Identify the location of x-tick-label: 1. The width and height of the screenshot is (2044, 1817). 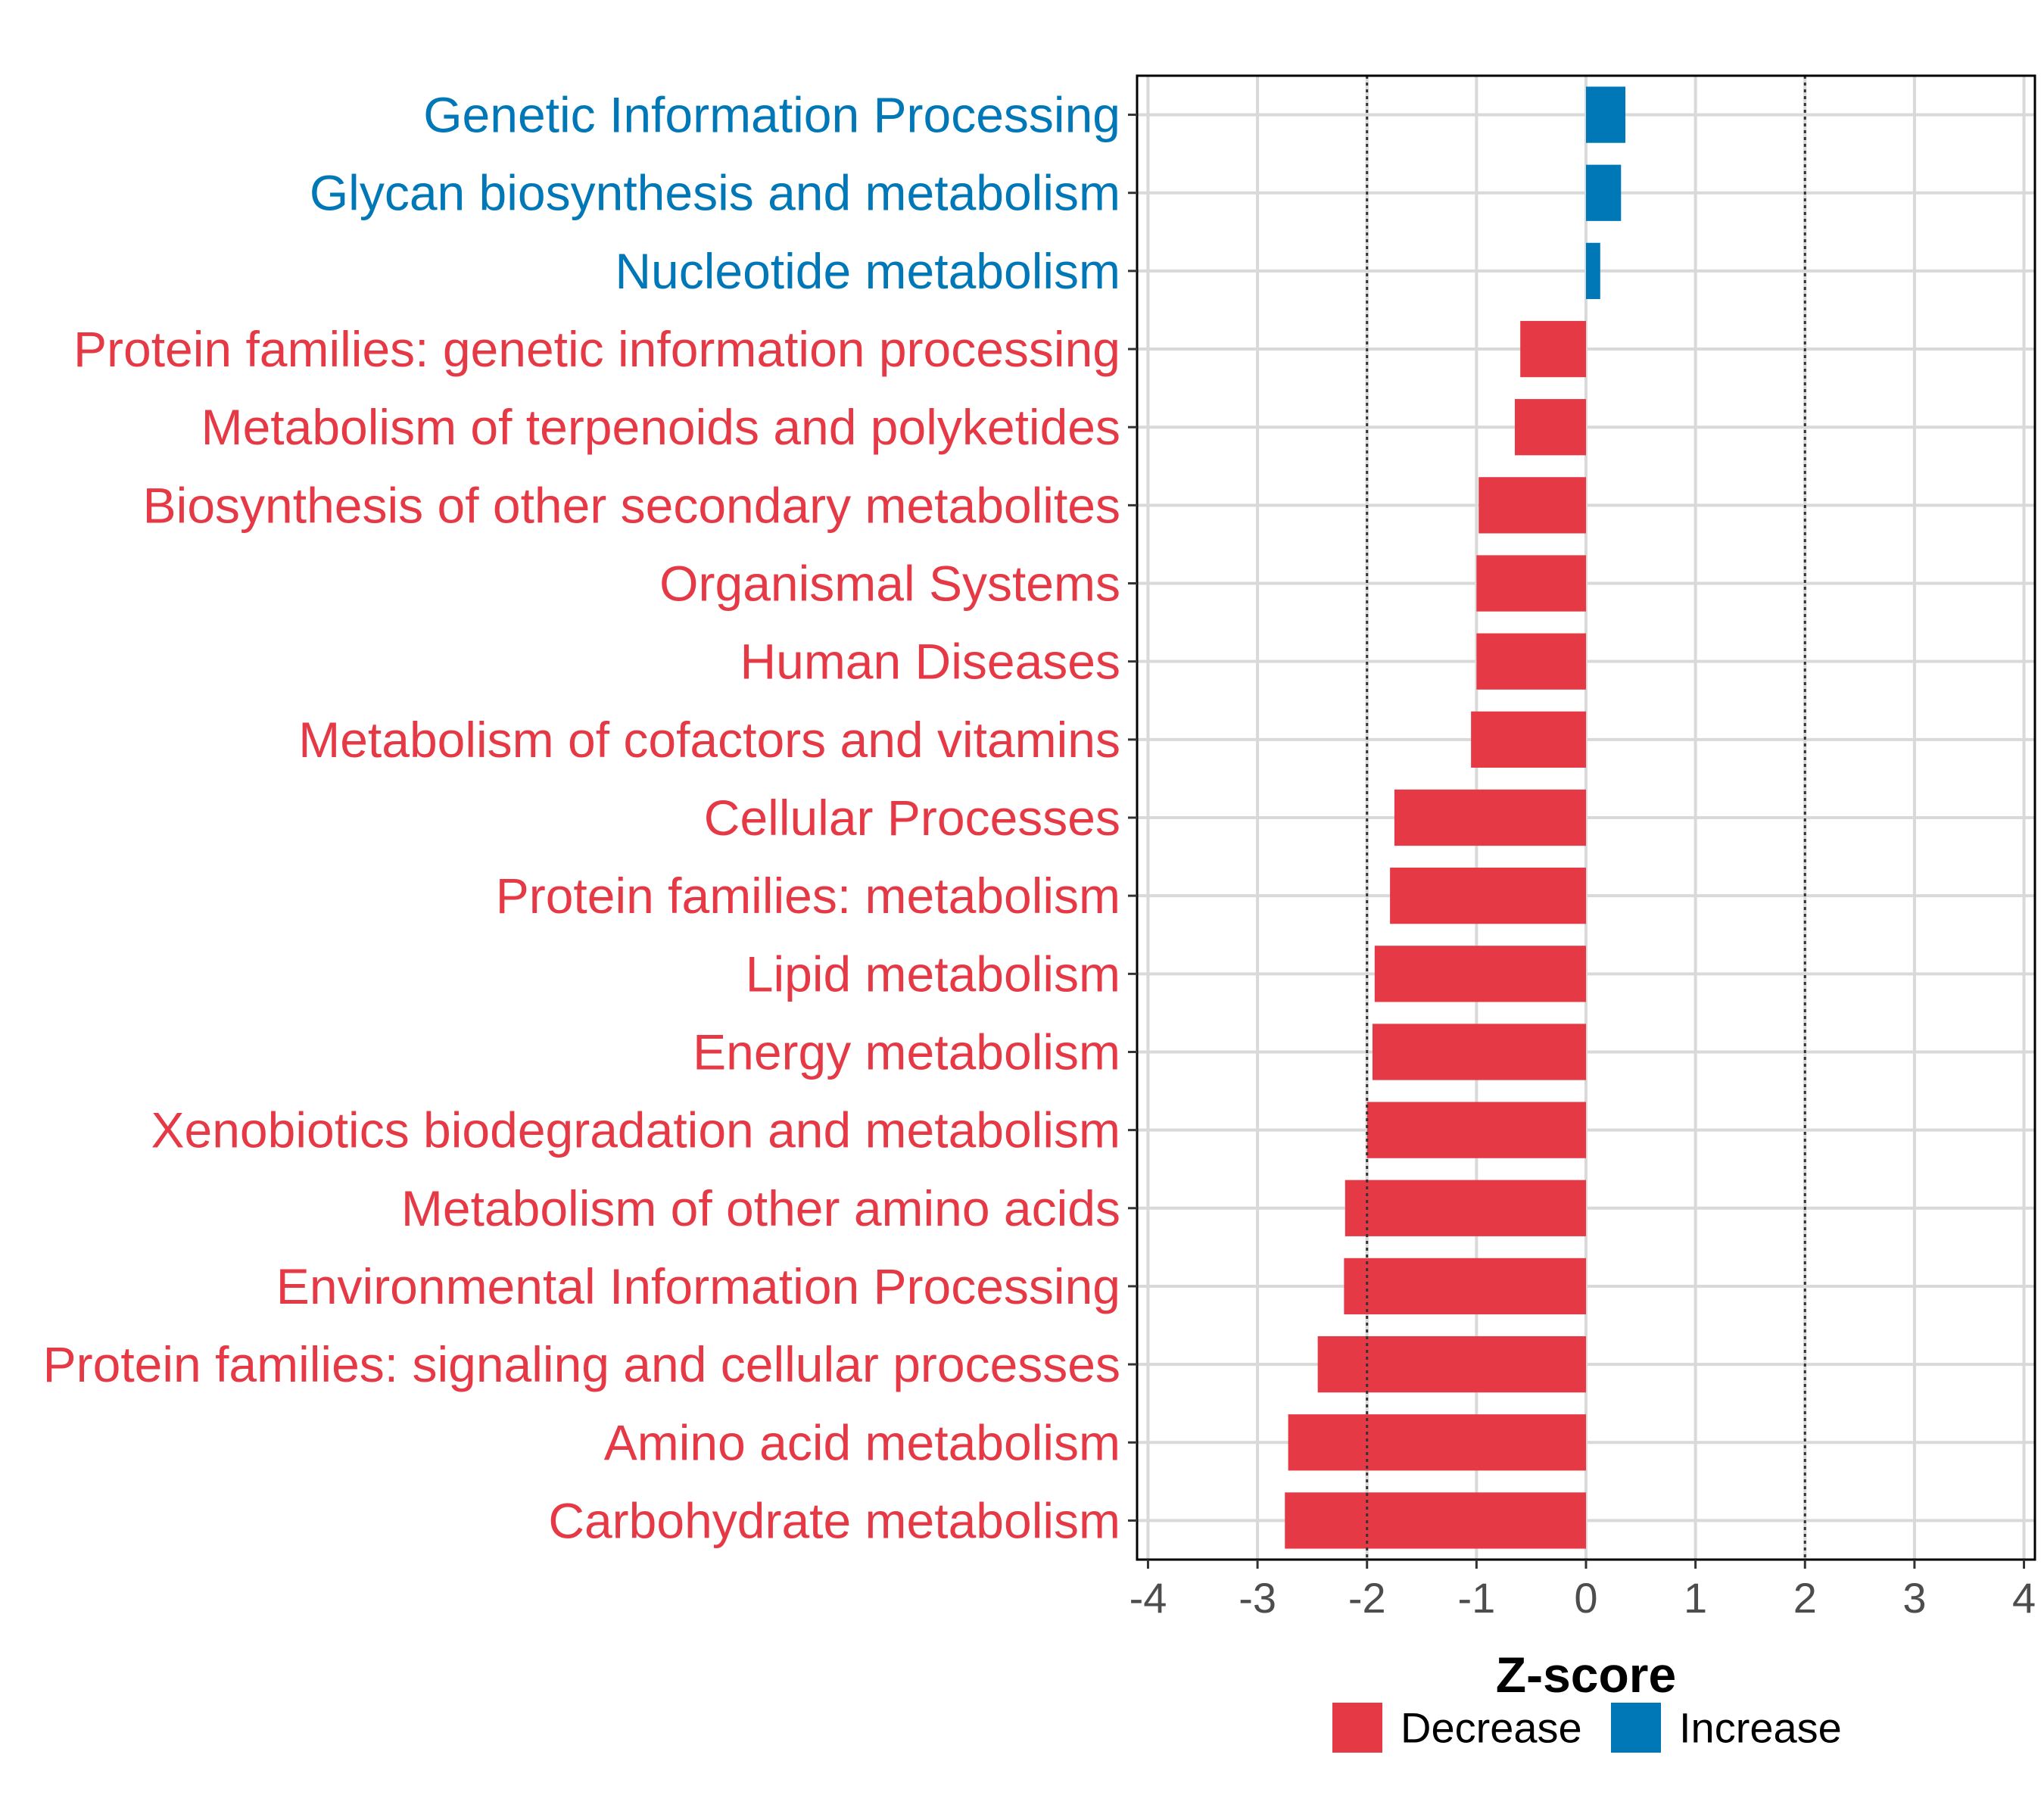
(1695, 1598).